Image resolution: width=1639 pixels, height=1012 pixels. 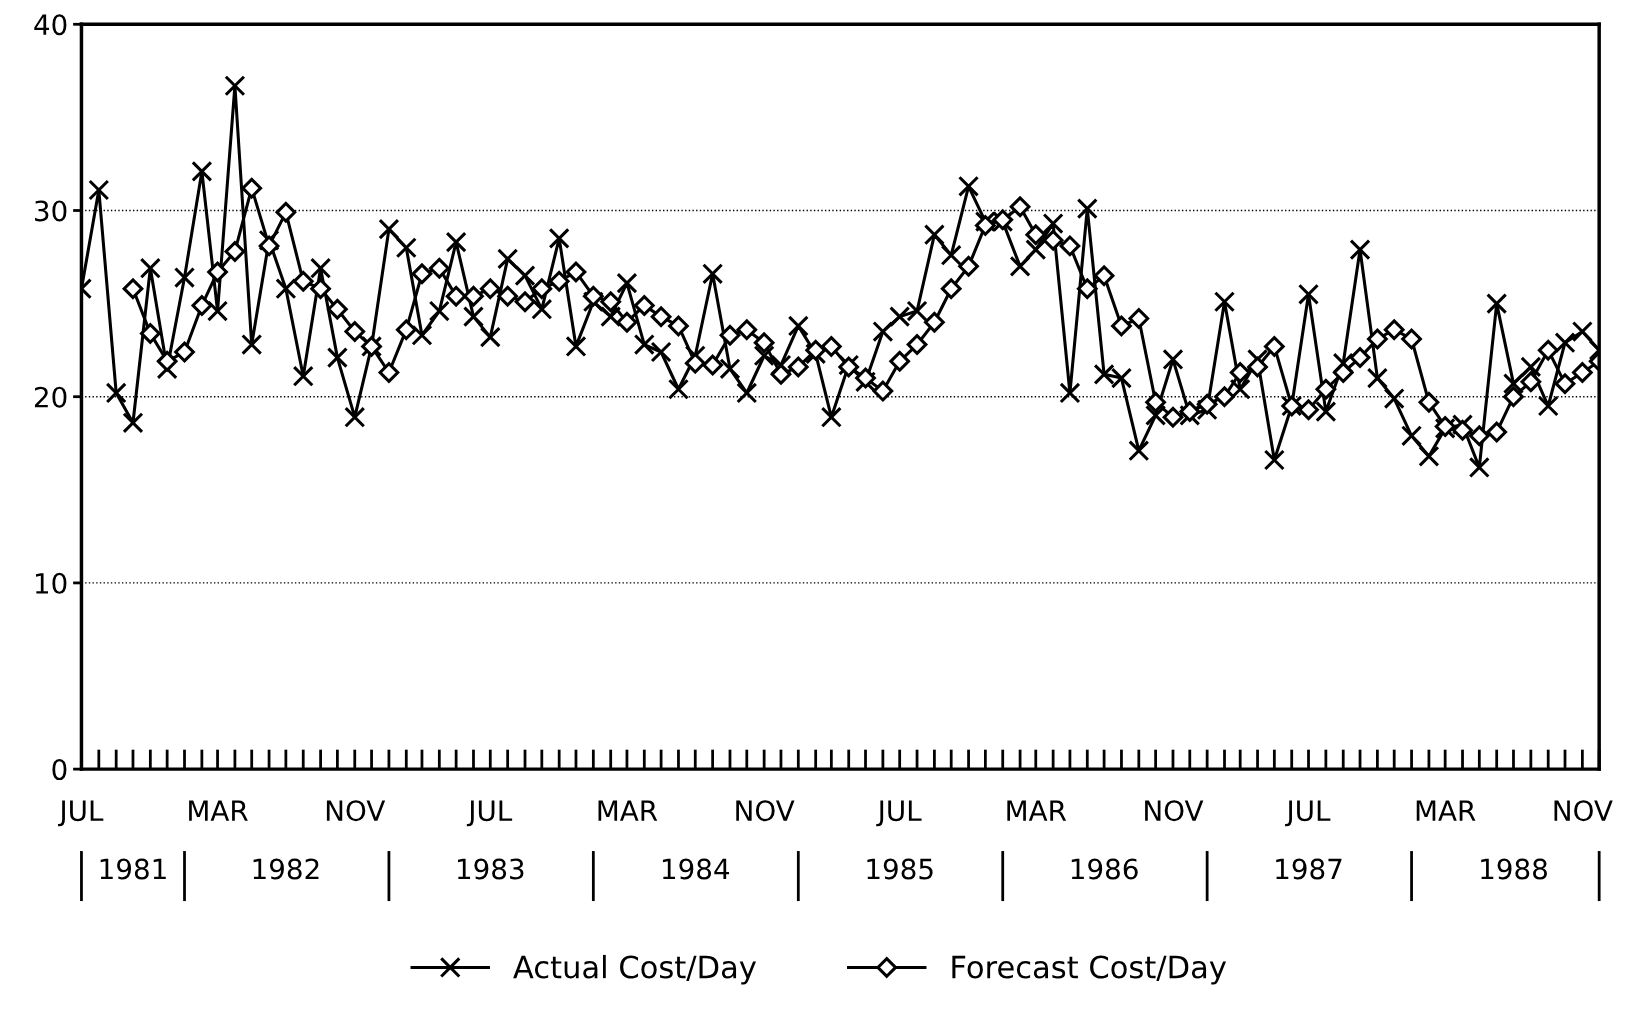 I want to click on x2-tick-label: 1982, so click(x=286, y=869).